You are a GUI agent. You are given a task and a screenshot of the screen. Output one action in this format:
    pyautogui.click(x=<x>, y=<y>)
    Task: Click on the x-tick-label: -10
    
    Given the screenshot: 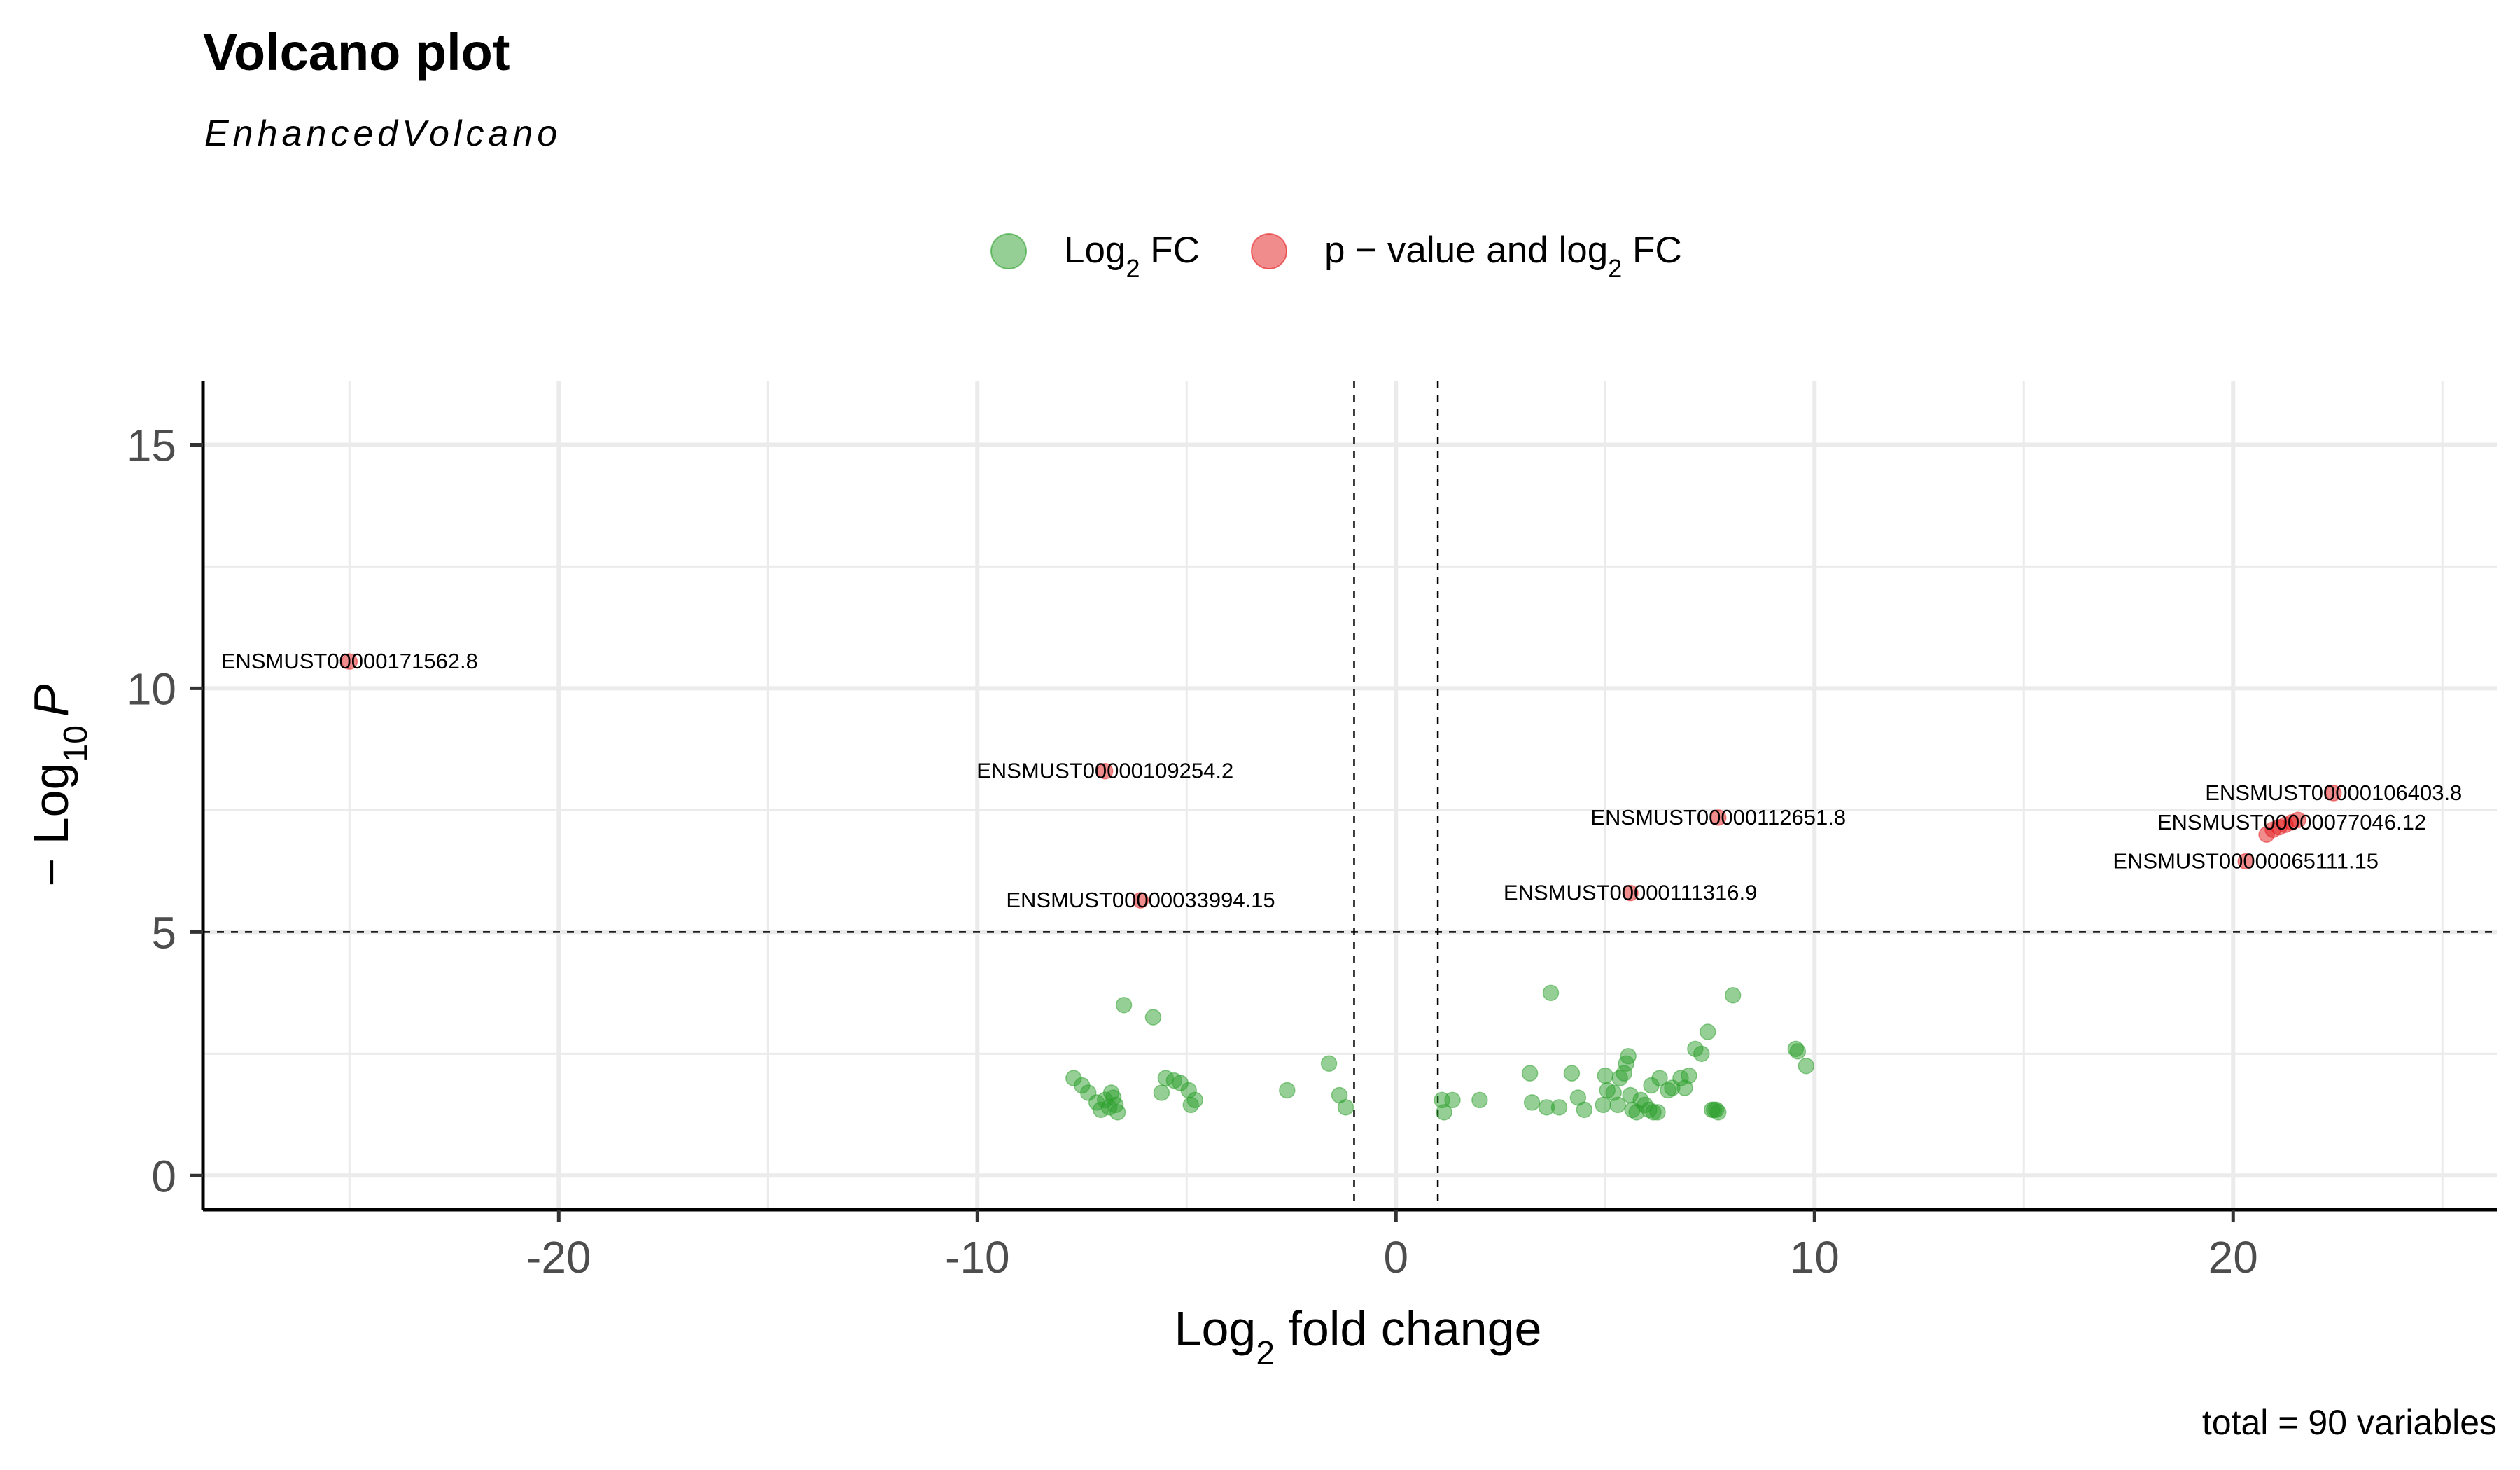 What is the action you would take?
    pyautogui.click(x=977, y=1257)
    